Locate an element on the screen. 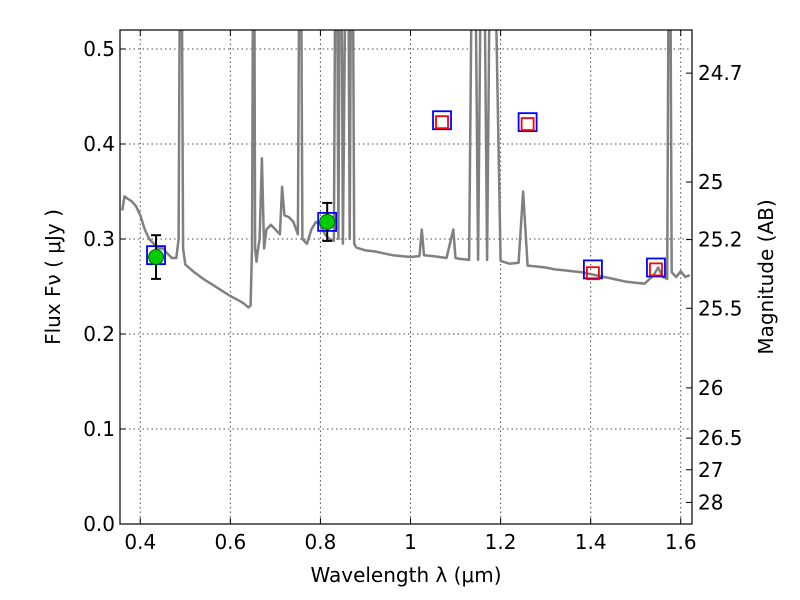  x-tick-label: 1.4 is located at coordinates (591, 542).